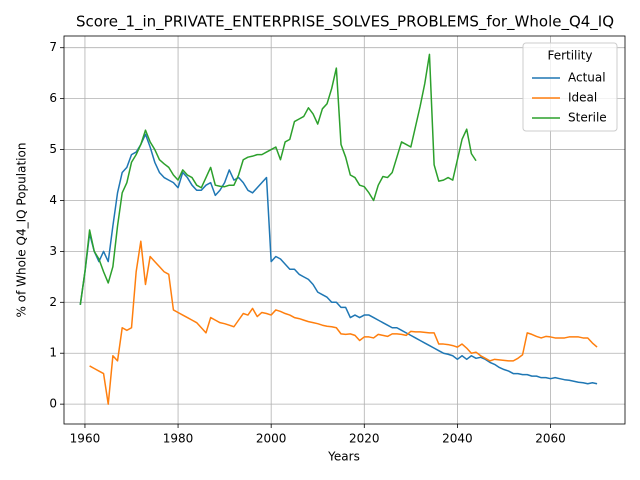 This screenshot has height=480, width=640. What do you see at coordinates (53, 200) in the screenshot?
I see `y-tick-label: 4` at bounding box center [53, 200].